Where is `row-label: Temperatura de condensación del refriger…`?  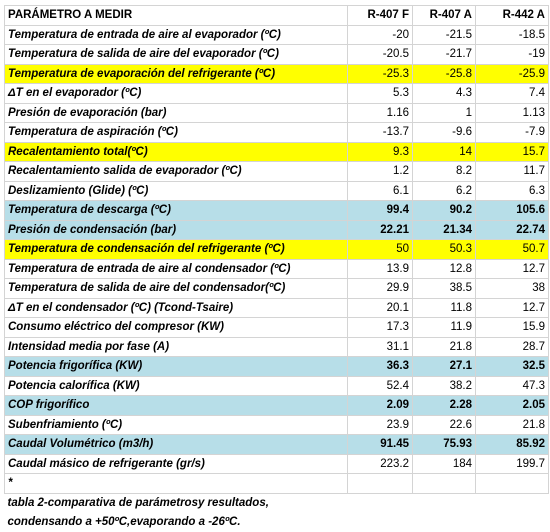 row-label: Temperatura de condensación del refriger… is located at coordinates (176, 249).